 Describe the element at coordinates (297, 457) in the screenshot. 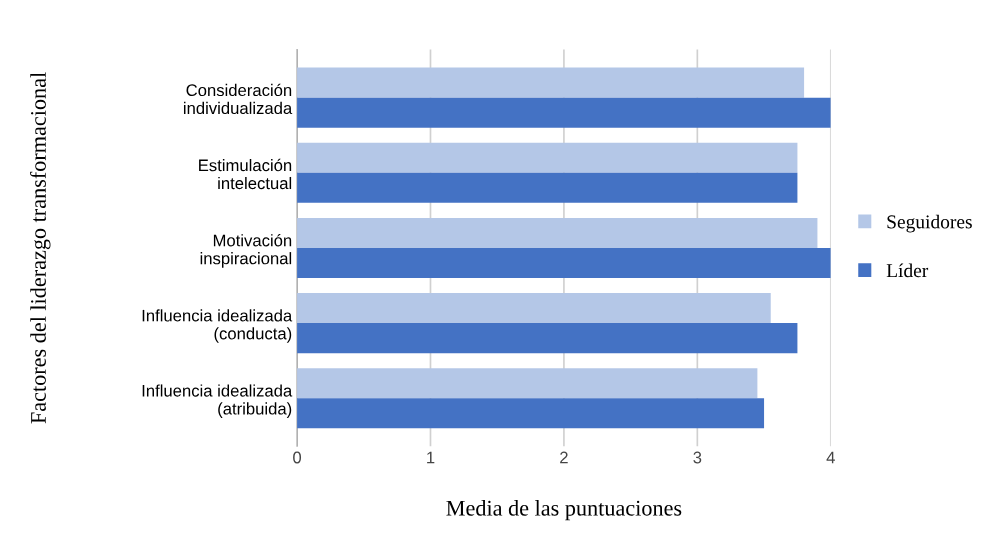

I see `x-tick-label: 0` at that location.